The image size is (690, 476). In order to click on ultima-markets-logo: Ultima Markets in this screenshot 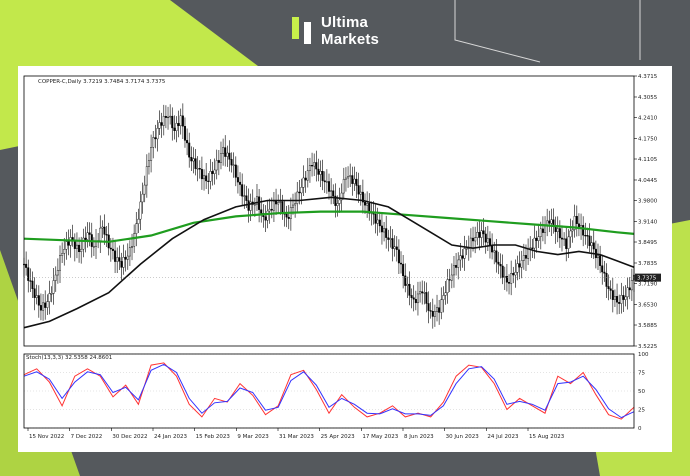, I will do `click(351, 33)`.